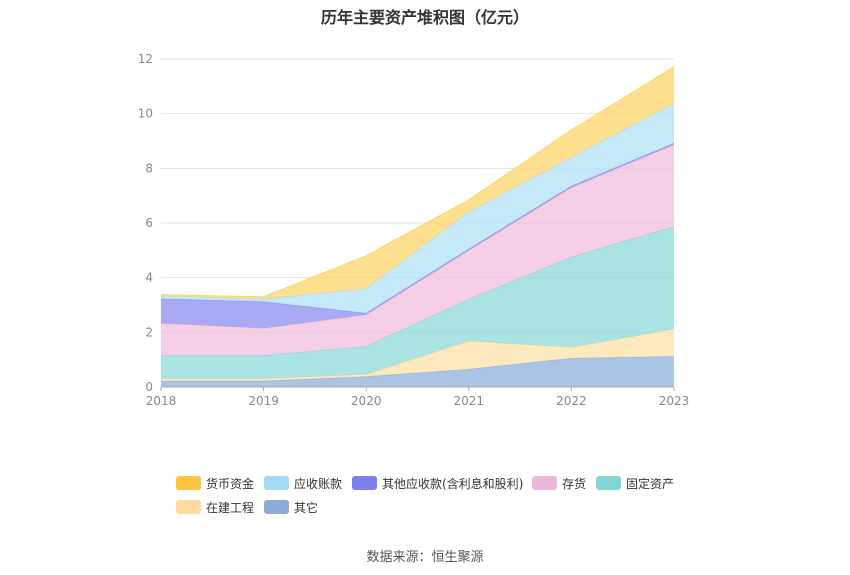 This screenshot has width=850, height=575. I want to click on legend-item-other-receivables: 其他应收款(含利息和股利), so click(437, 483).